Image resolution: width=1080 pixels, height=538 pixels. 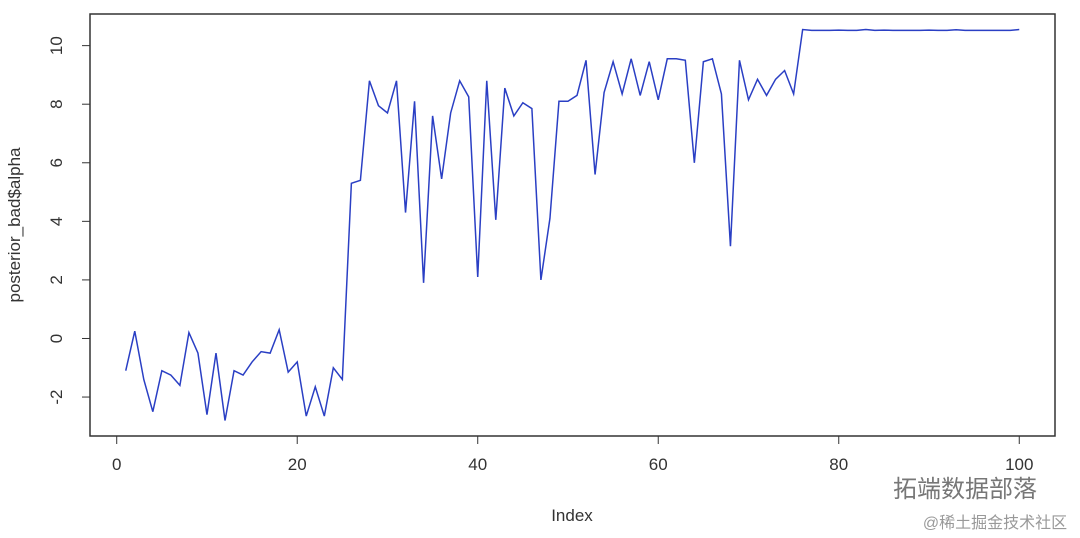 I want to click on x-tick-label: 80, so click(x=838, y=464).